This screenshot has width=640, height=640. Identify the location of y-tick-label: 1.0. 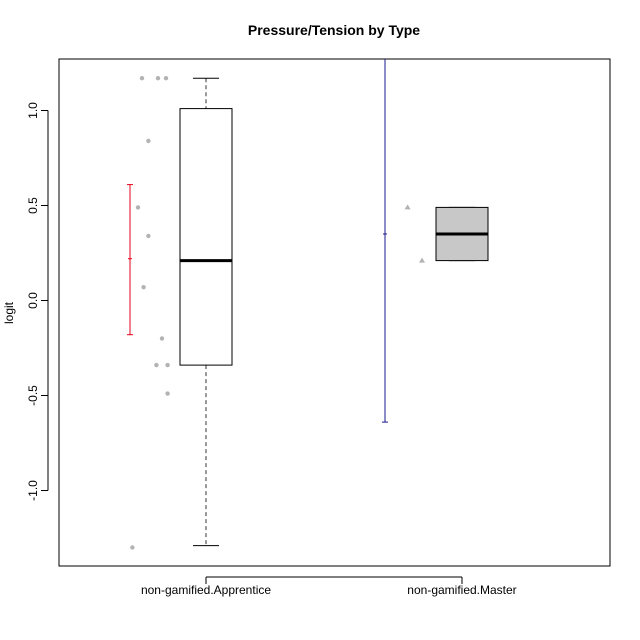
(33, 110).